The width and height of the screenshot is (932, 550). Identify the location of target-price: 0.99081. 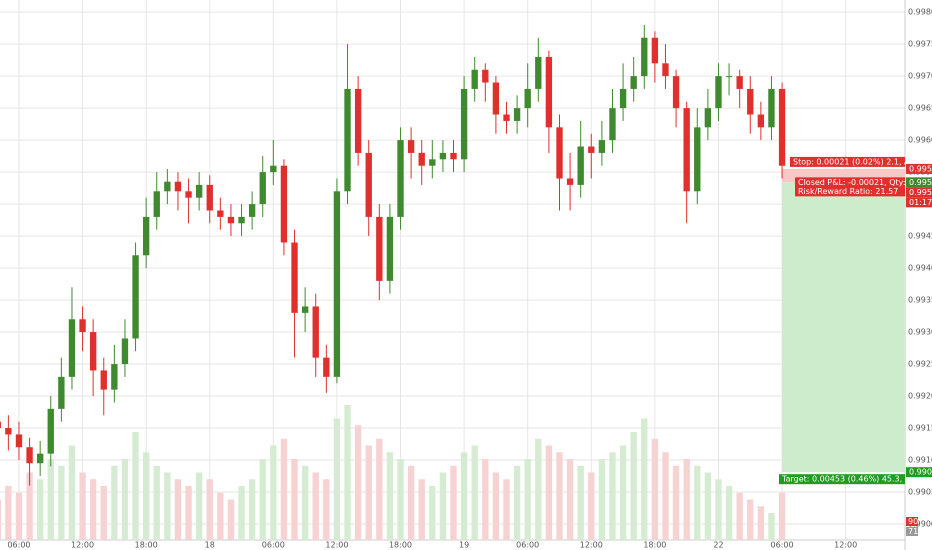
(920, 472).